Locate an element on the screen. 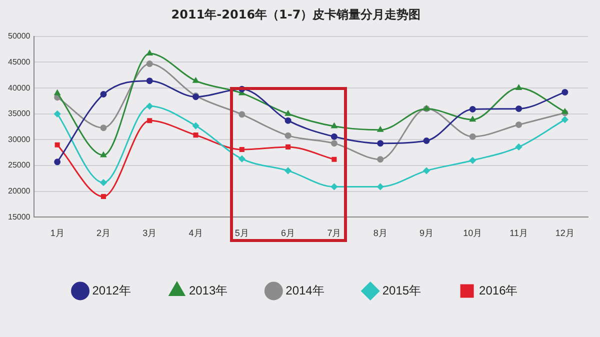  y-tick-label: 45000 is located at coordinates (19, 61).